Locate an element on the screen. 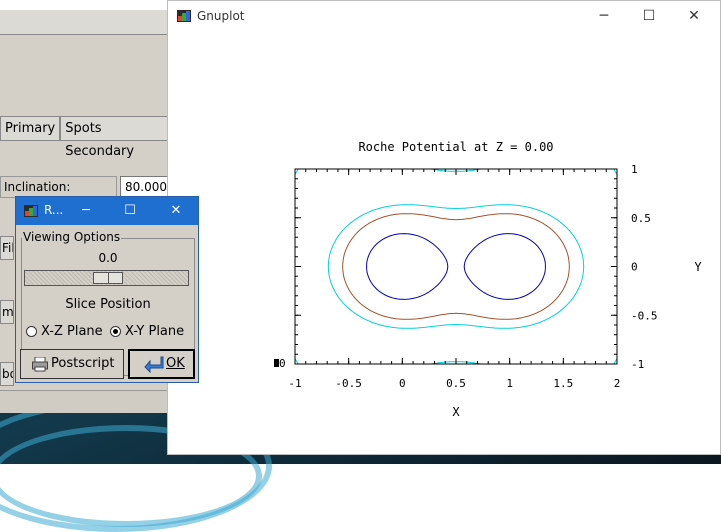 This screenshot has width=721, height=532. dialog-app-icon is located at coordinates (31, 211).